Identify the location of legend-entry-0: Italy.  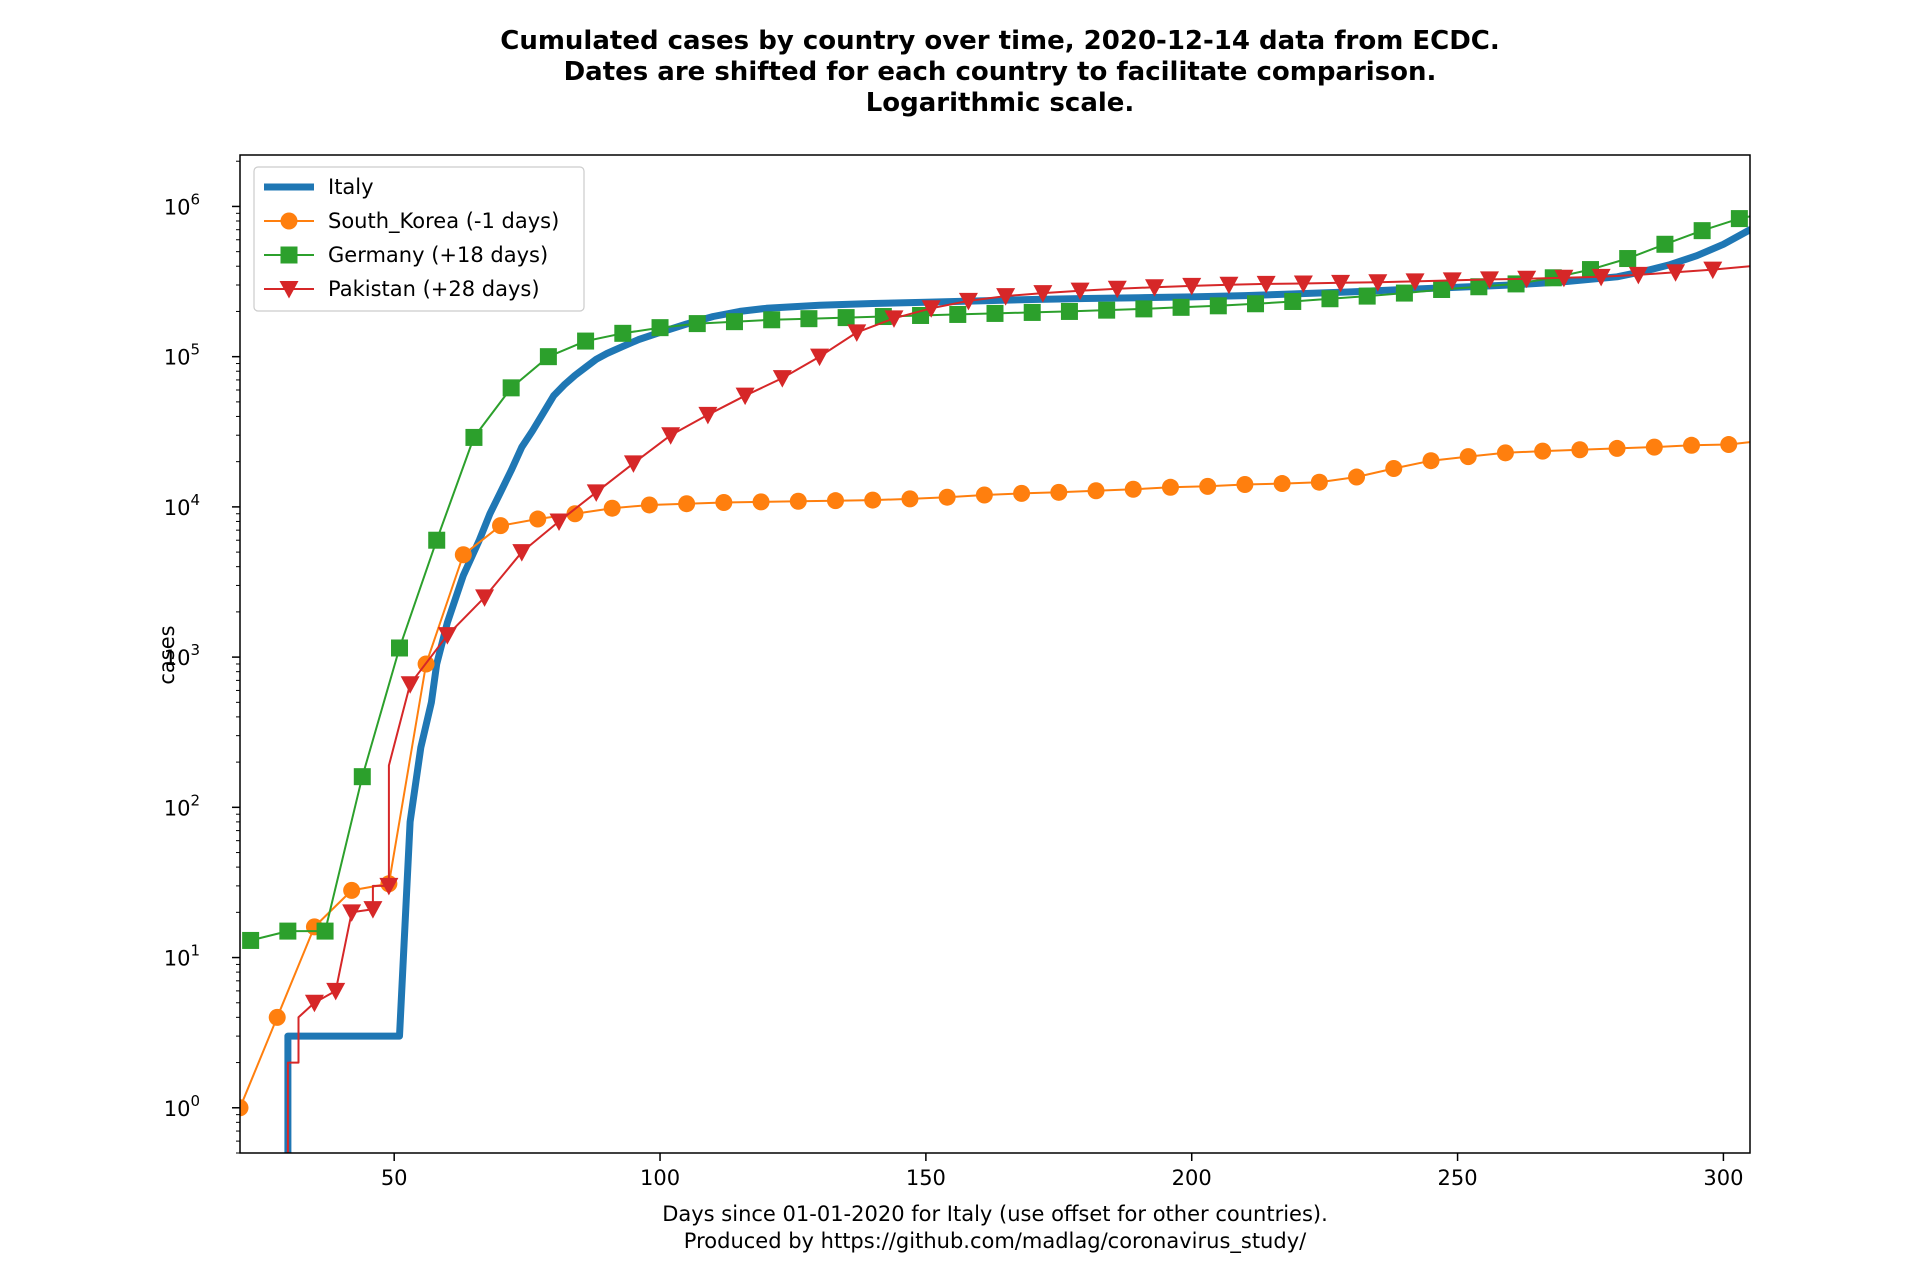
(319, 187).